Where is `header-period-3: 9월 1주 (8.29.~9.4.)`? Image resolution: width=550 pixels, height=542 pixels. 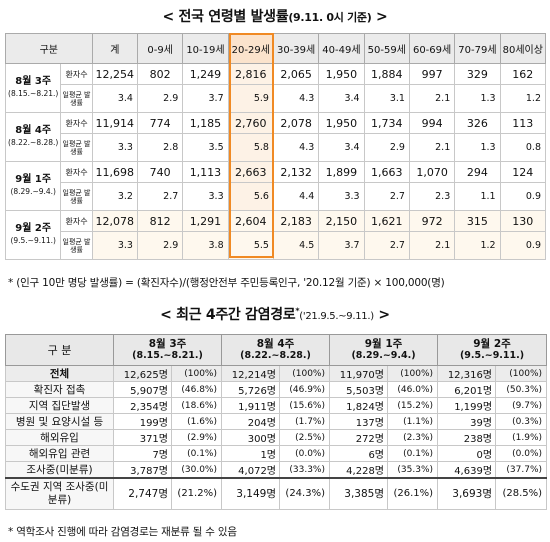 header-period-3: 9월 1주 (8.29.~9.4.) is located at coordinates (383, 350).